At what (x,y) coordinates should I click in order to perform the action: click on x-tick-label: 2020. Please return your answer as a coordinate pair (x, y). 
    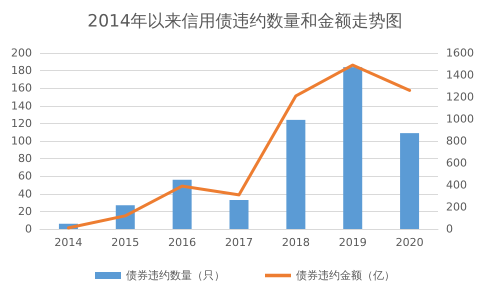
    Looking at the image, I should click on (410, 242).